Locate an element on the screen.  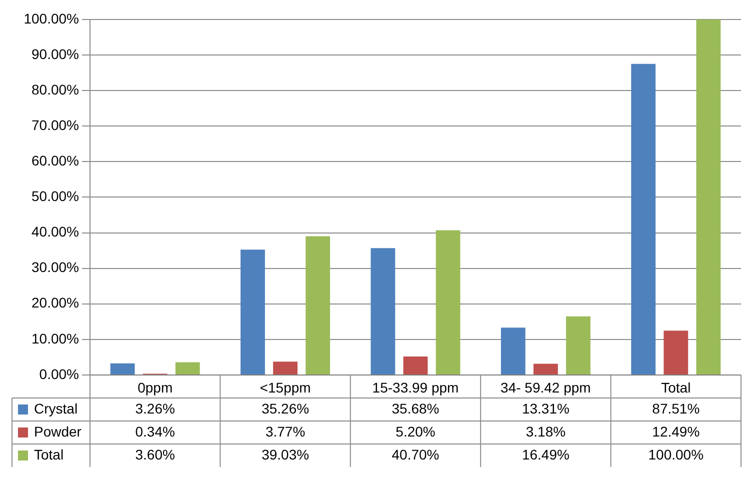
y-tick-label: 40.00% is located at coordinates (55, 232).